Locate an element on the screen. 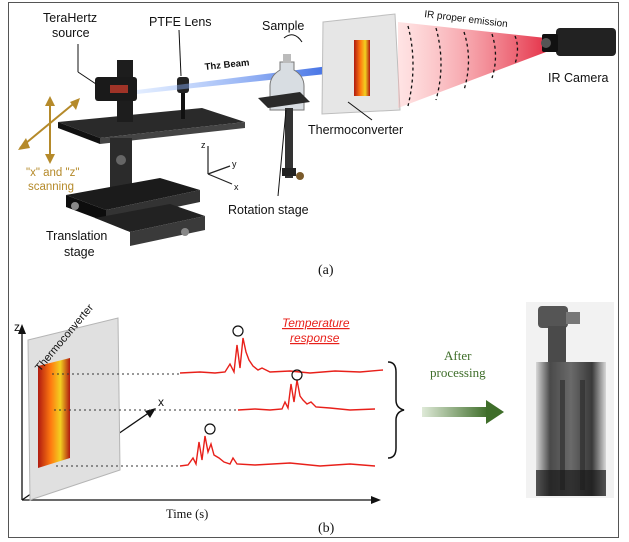  axis-x-label: x is located at coordinates (161, 402).